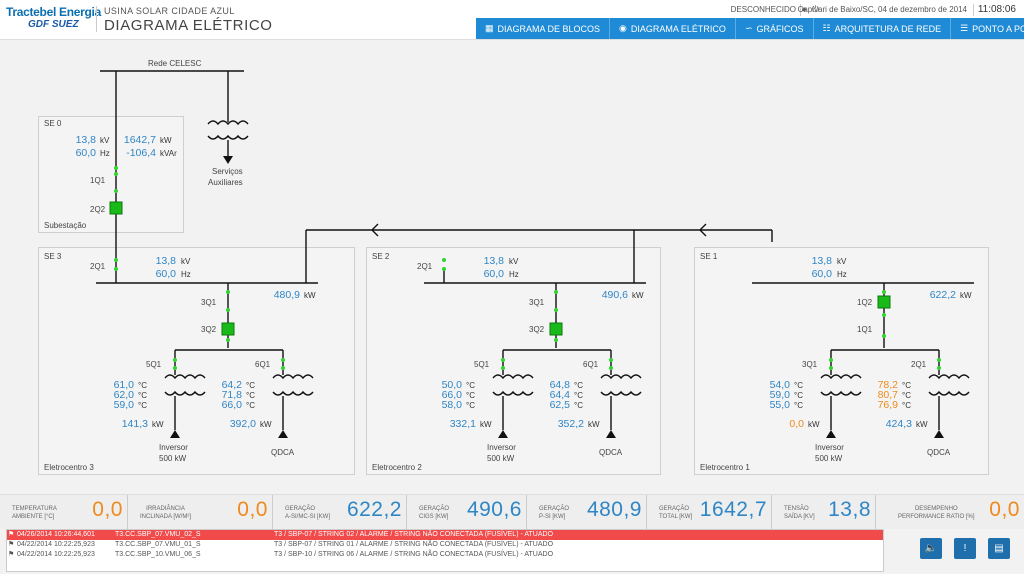  What do you see at coordinates (158, 534) in the screenshot?
I see `alarm-tag: T3.CC.SBP_07.VMU_02_S` at bounding box center [158, 534].